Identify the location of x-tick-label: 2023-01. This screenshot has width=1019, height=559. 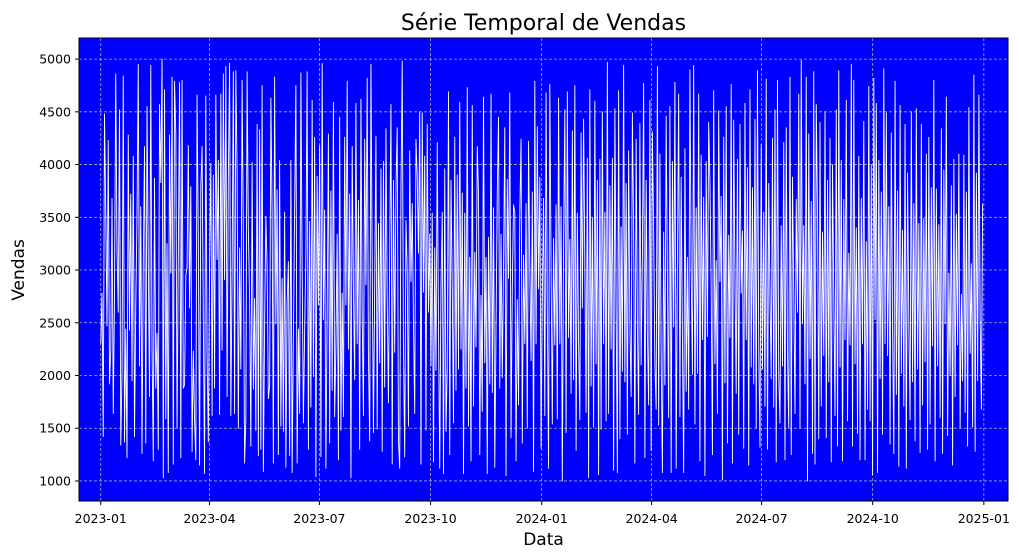
(101, 518).